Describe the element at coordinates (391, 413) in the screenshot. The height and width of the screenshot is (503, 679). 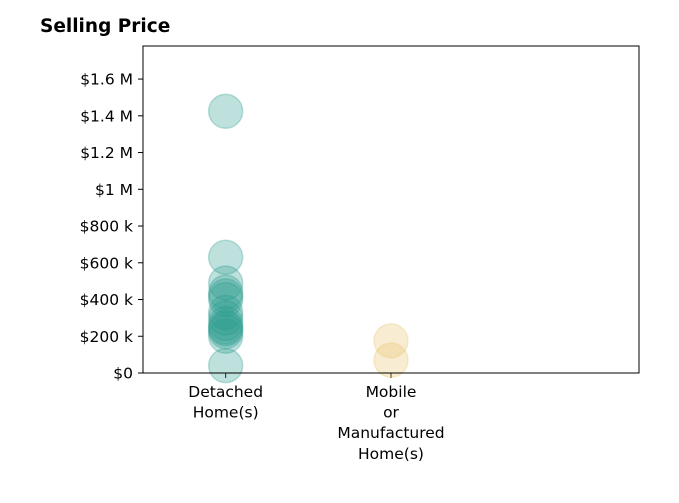
I see `x-tick-label-line: or` at that location.